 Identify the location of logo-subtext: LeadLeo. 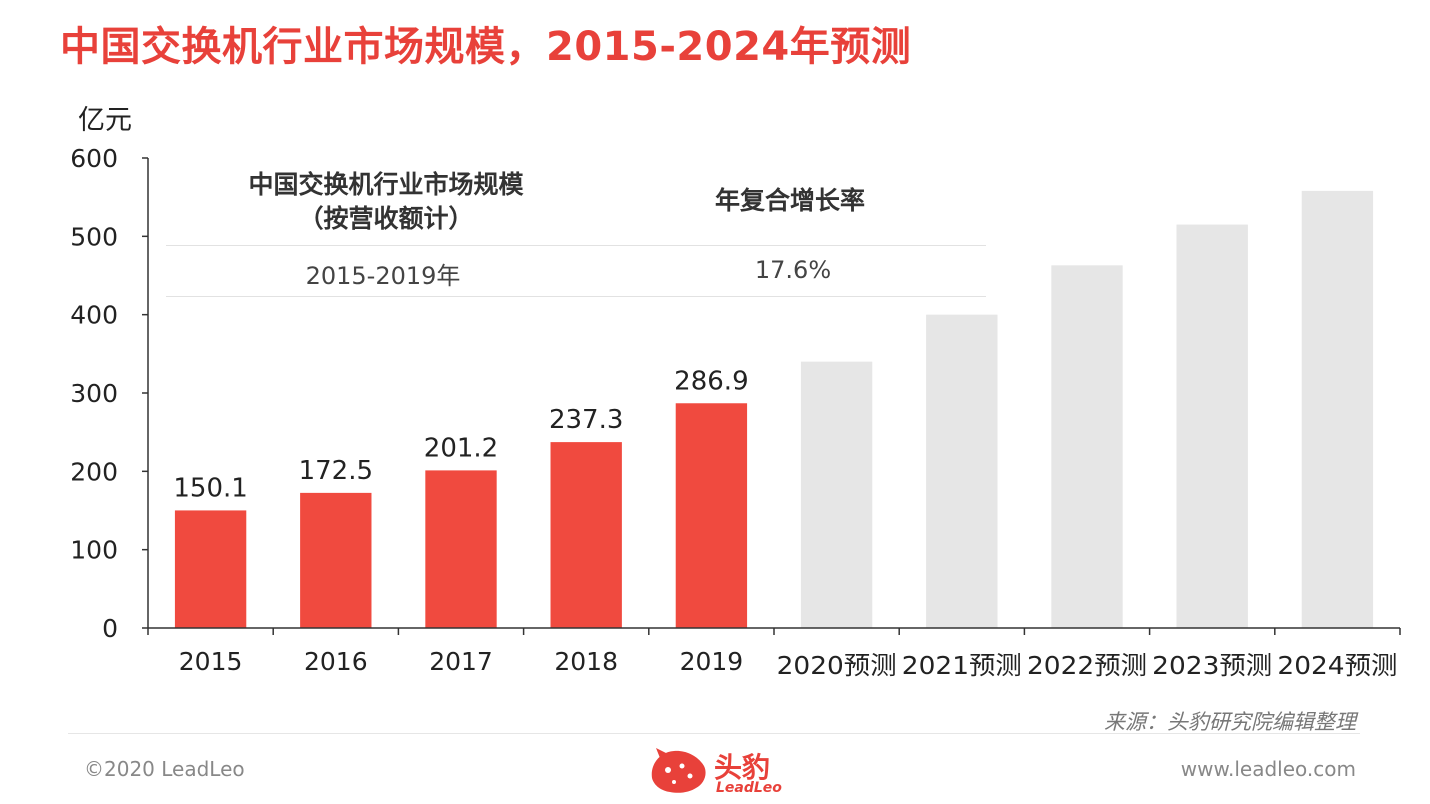
(749, 788).